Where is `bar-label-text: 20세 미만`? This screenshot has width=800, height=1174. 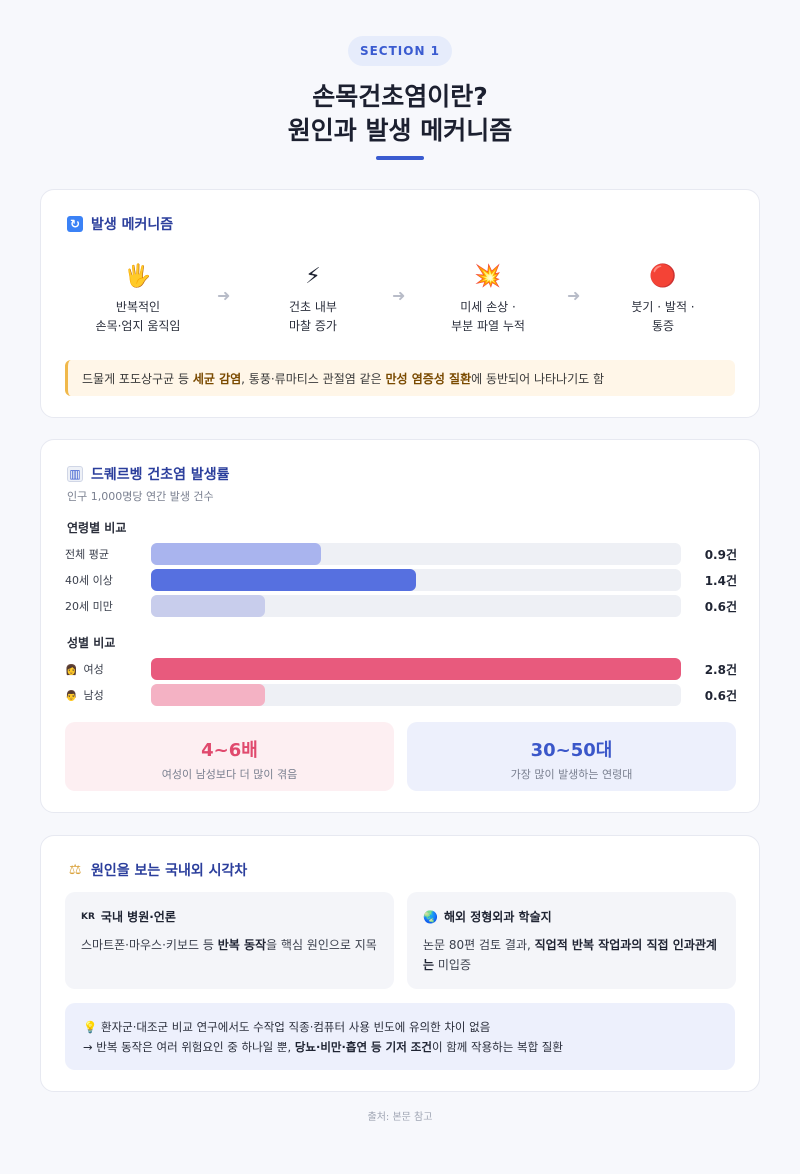
bar-label-text: 20세 미만 is located at coordinates (89, 606).